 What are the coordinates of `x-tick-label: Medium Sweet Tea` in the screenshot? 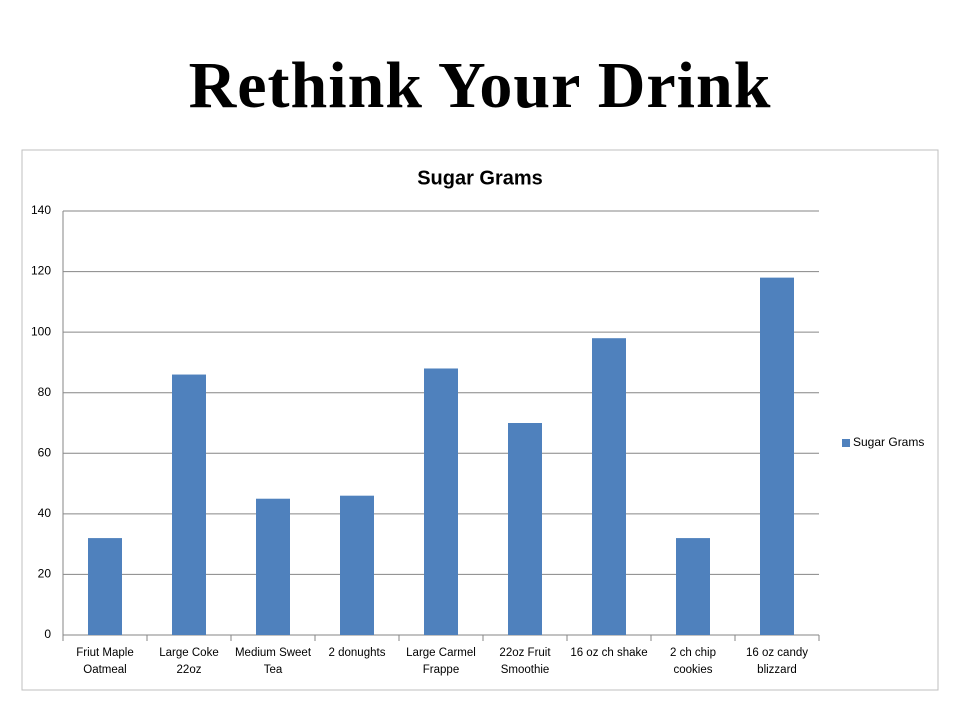 It's located at (273, 661).